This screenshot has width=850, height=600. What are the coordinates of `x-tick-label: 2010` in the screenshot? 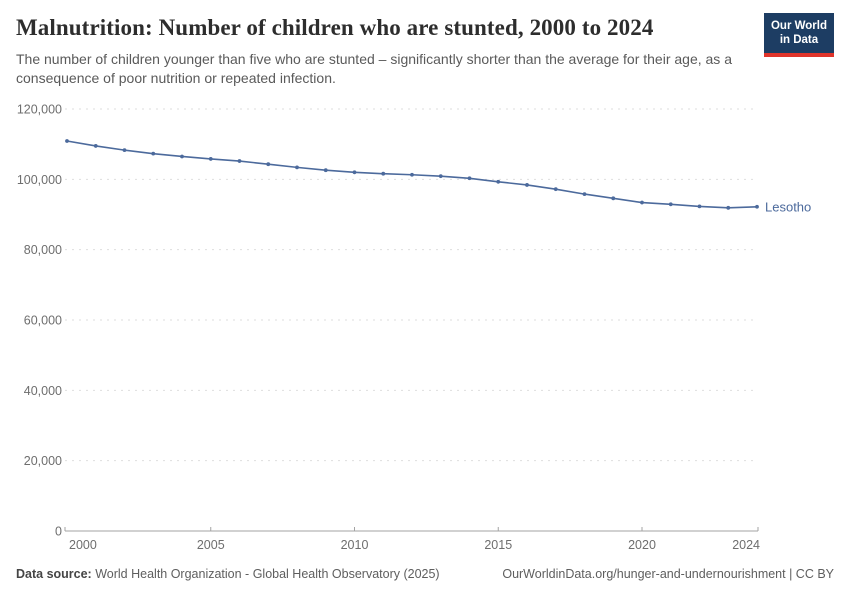 It's located at (355, 545).